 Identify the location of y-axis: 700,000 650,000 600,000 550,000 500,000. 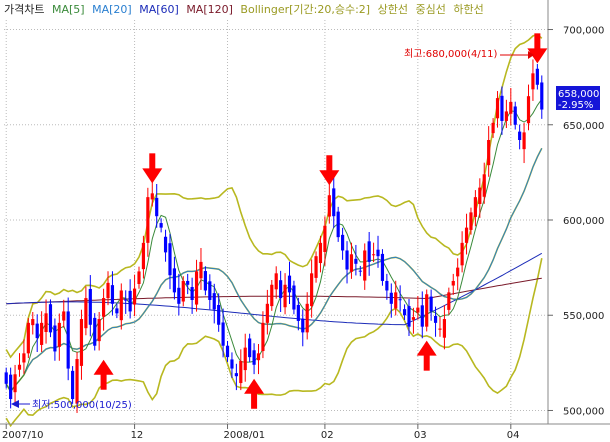
(576, 221).